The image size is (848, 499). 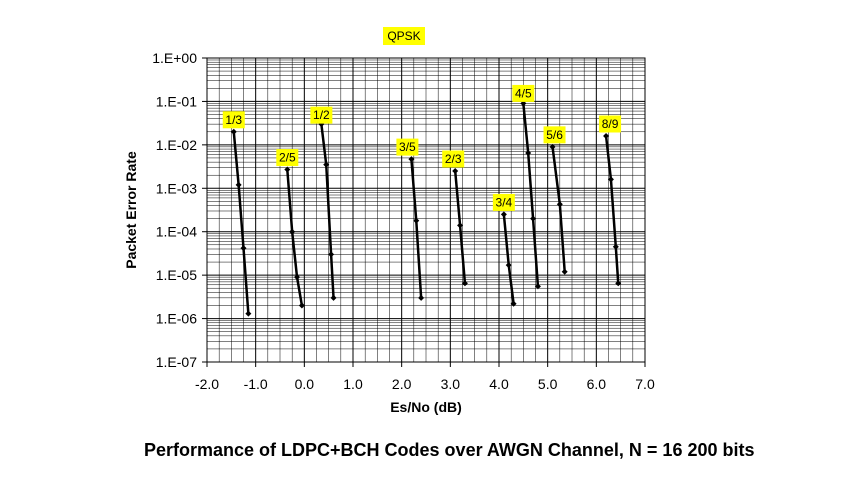 I want to click on chart-title-background, so click(x=404, y=36).